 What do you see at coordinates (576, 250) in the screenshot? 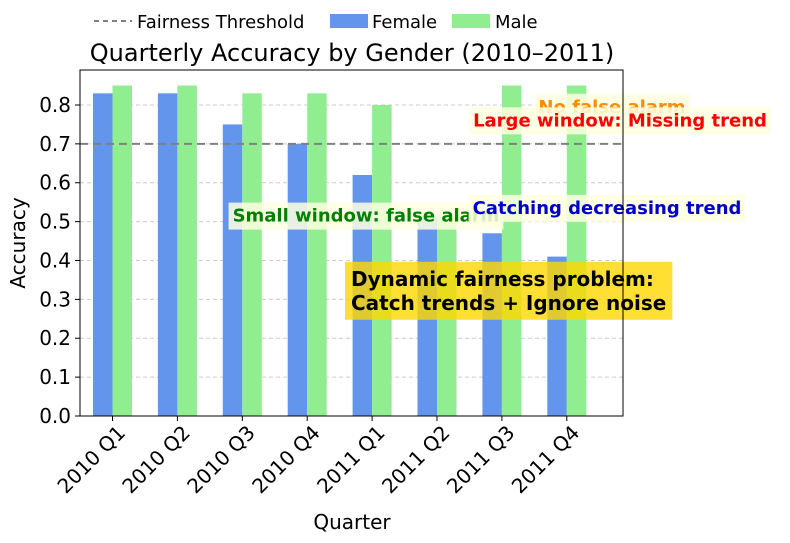
I see `bar-male-2011-q4` at bounding box center [576, 250].